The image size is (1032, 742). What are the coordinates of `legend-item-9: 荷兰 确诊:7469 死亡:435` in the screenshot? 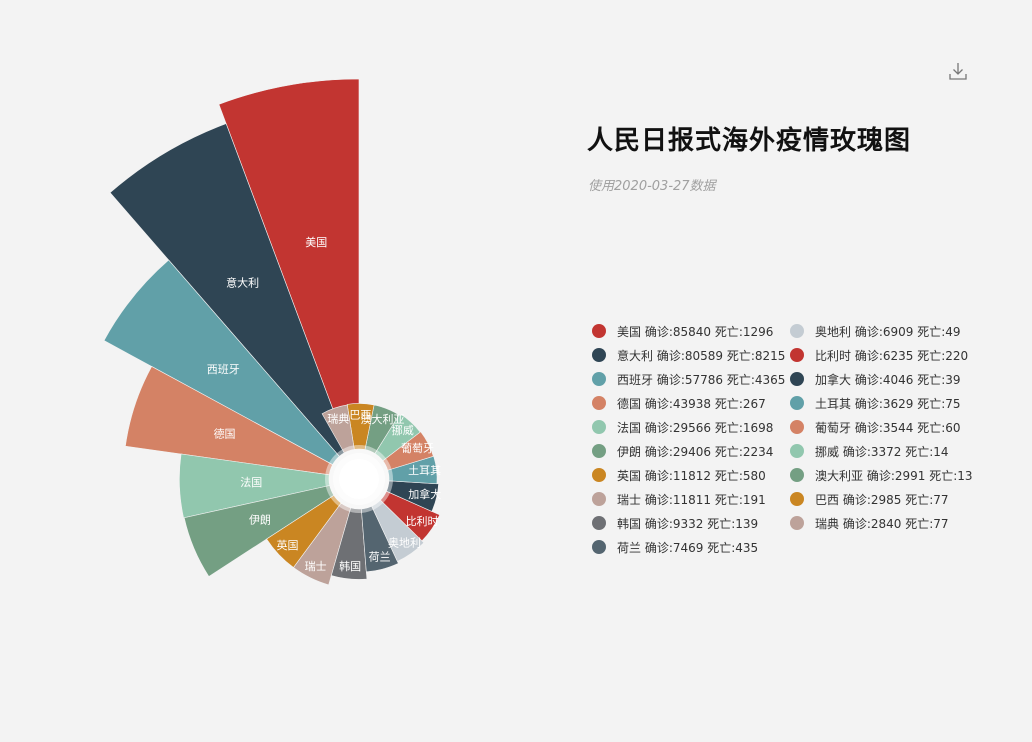 It's located at (691, 547).